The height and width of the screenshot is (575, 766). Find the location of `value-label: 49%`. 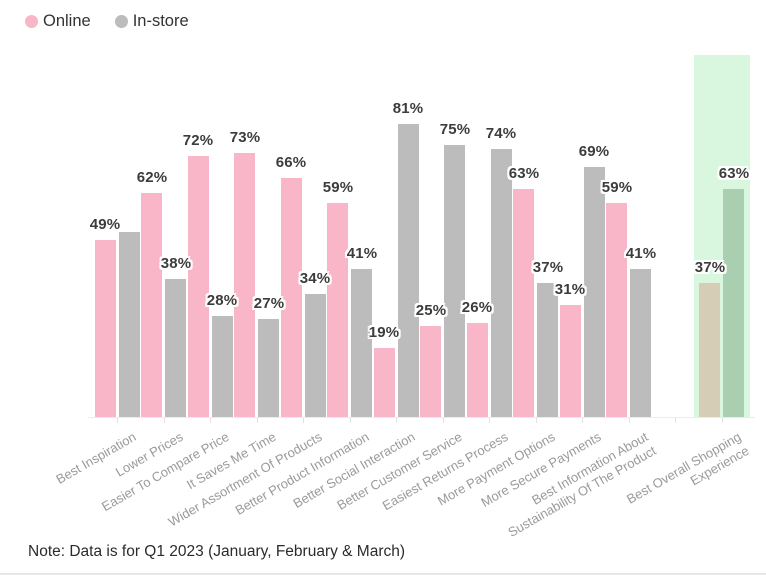

value-label: 49% is located at coordinates (105, 224).